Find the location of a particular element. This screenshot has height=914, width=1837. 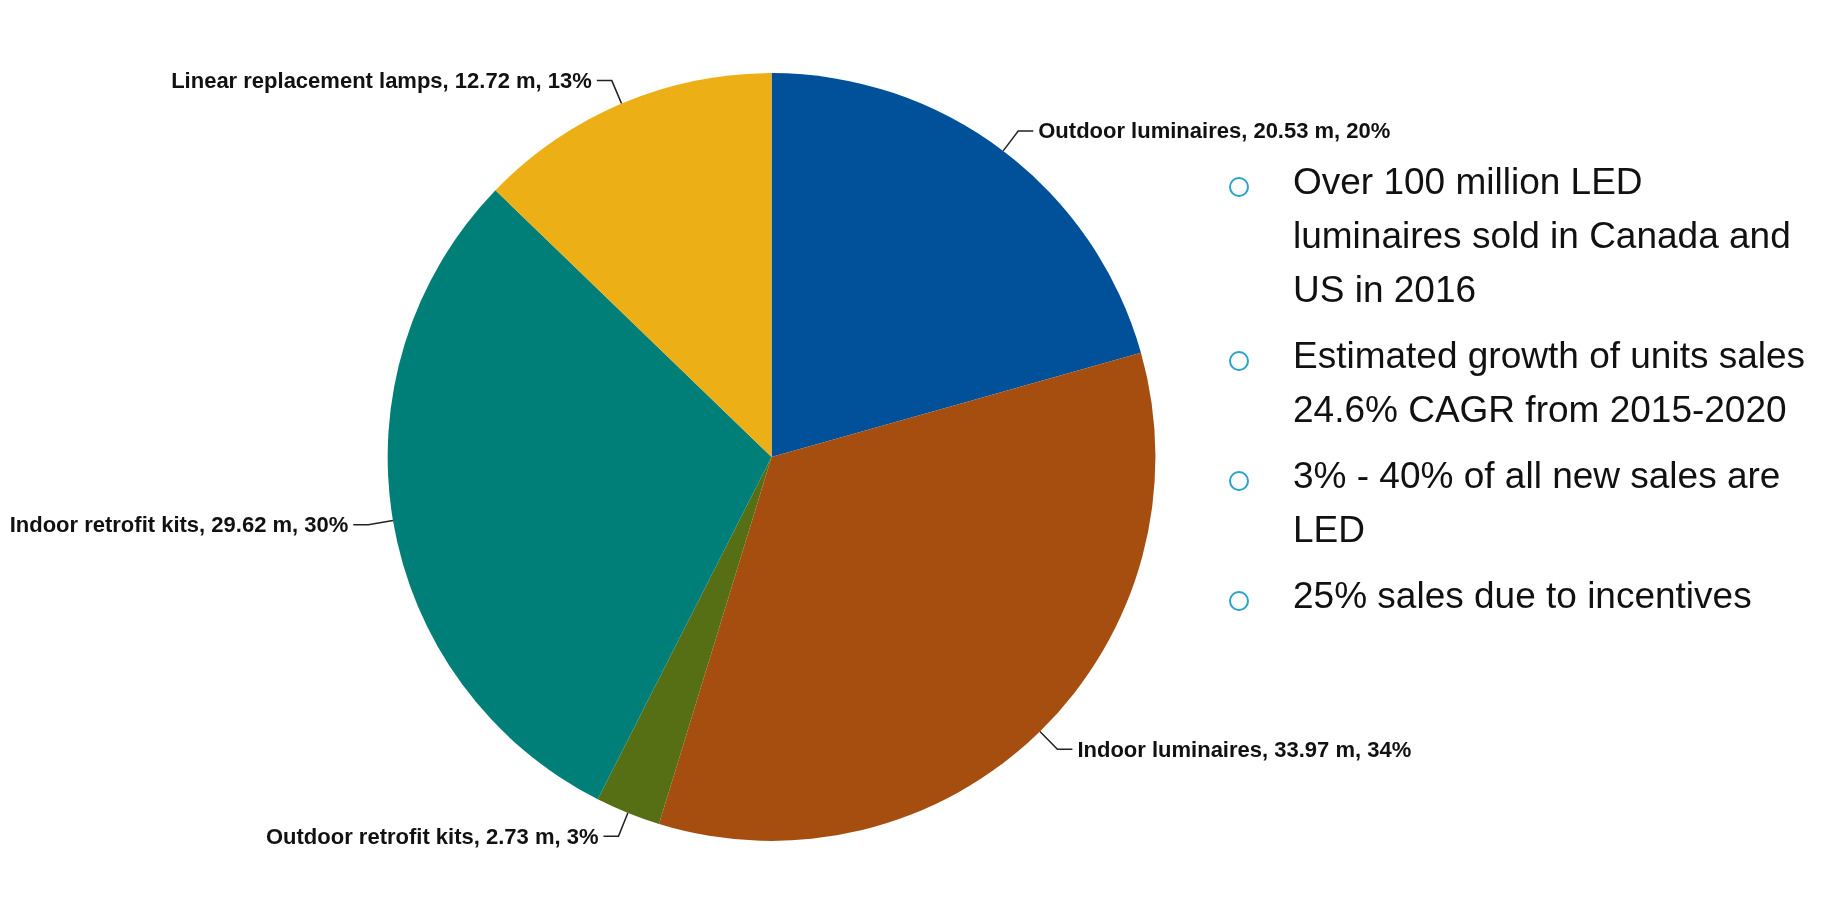

text: Estimated growth of units sales 24.6% CAGR from 2015-2020 is located at coordinates (1549, 382).